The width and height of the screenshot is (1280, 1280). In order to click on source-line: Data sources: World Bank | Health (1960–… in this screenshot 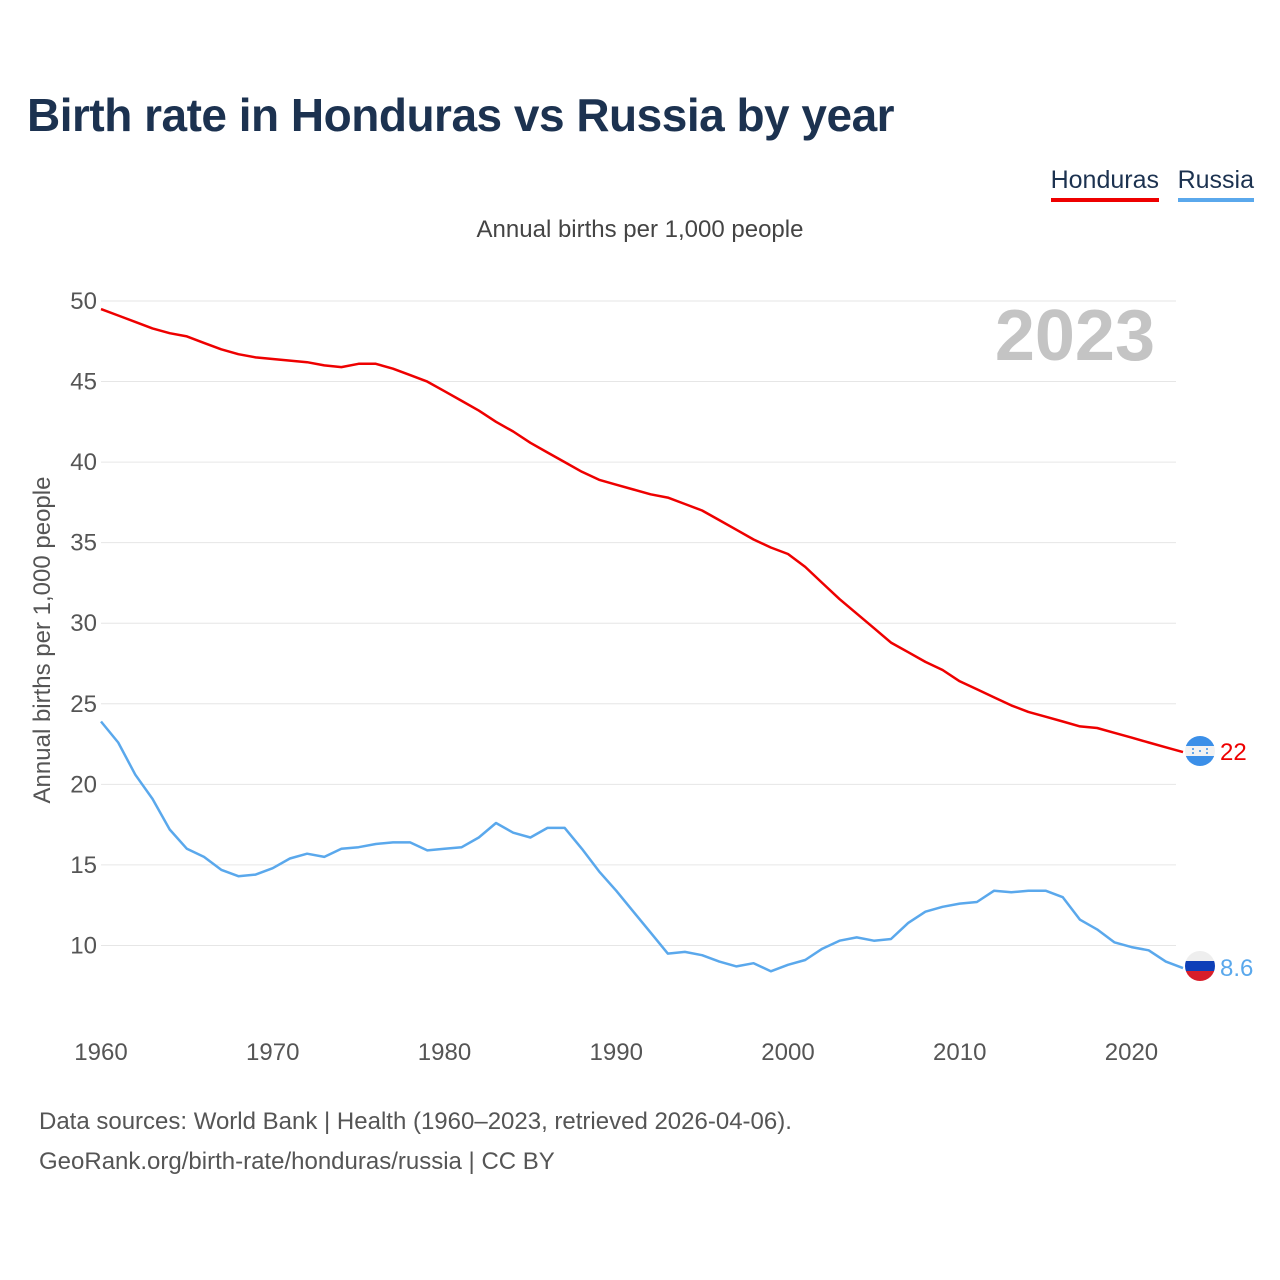, I will do `click(415, 1121)`.